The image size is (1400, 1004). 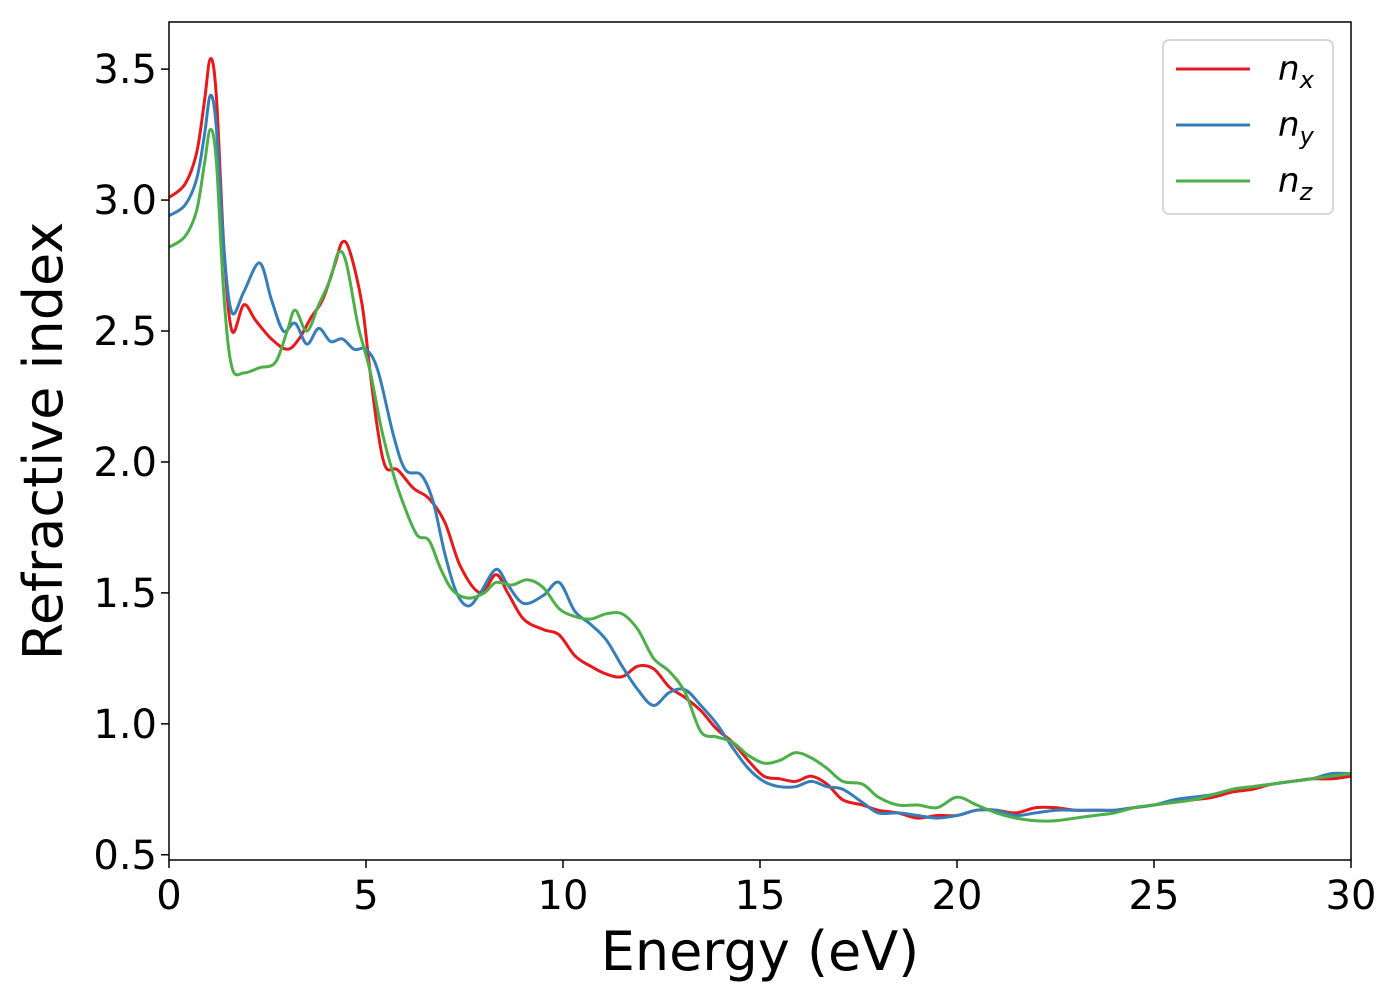 What do you see at coordinates (125, 201) in the screenshot?
I see `y-tick-label: 3.0` at bounding box center [125, 201].